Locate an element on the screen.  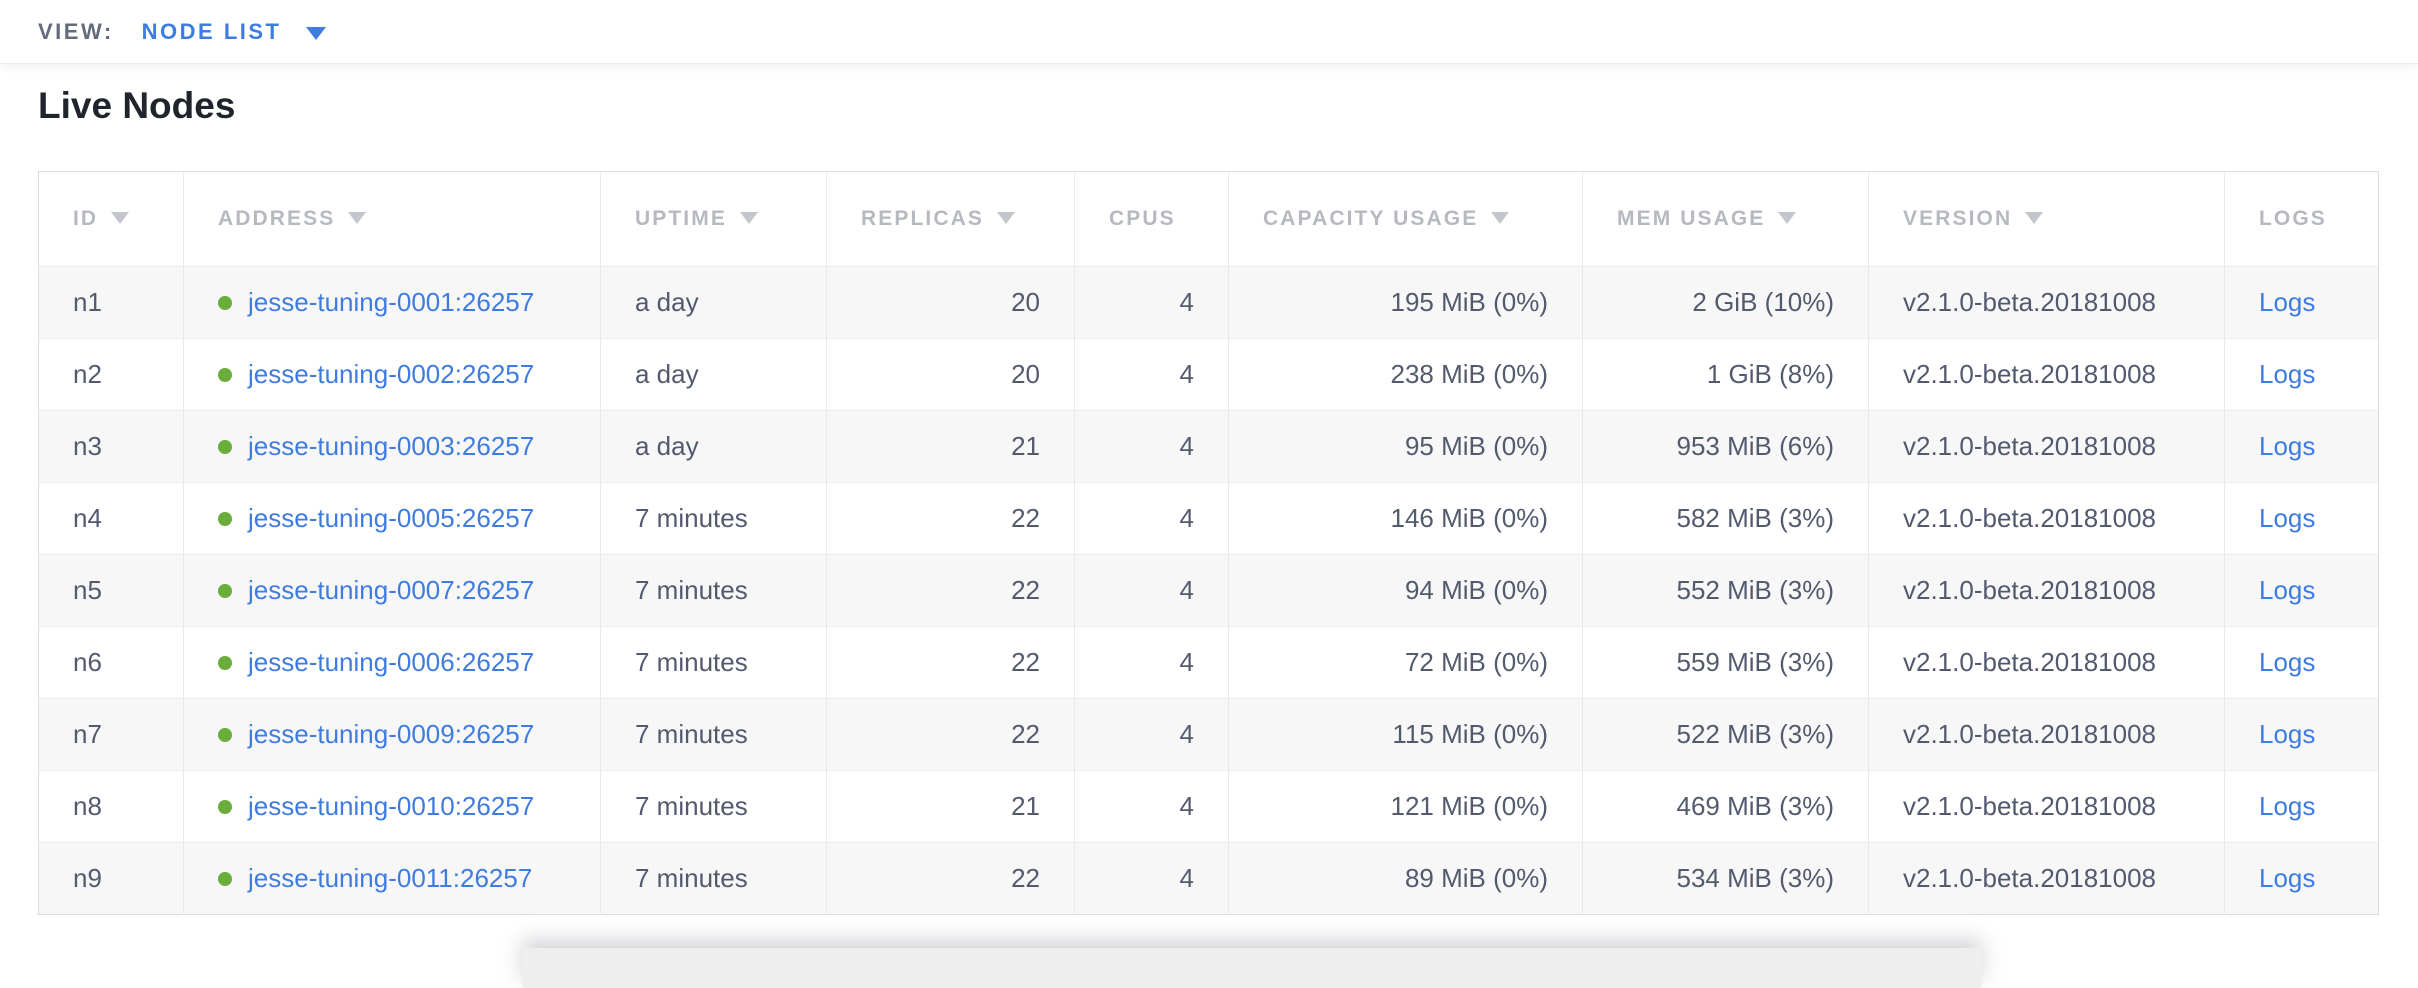
node-mem-cell: 522 MiB (3%) is located at coordinates (1725, 734).